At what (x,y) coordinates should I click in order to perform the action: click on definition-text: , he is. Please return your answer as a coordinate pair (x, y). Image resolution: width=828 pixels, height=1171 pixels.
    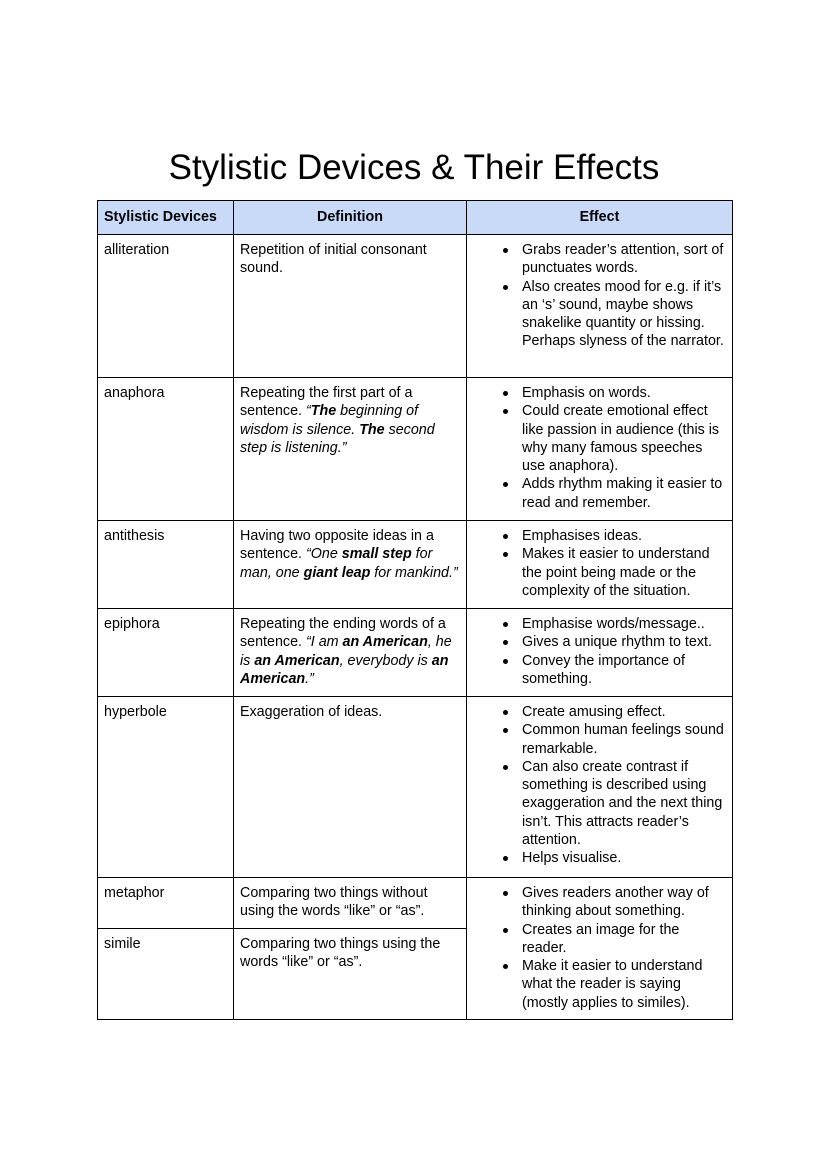
    Looking at the image, I should click on (346, 651).